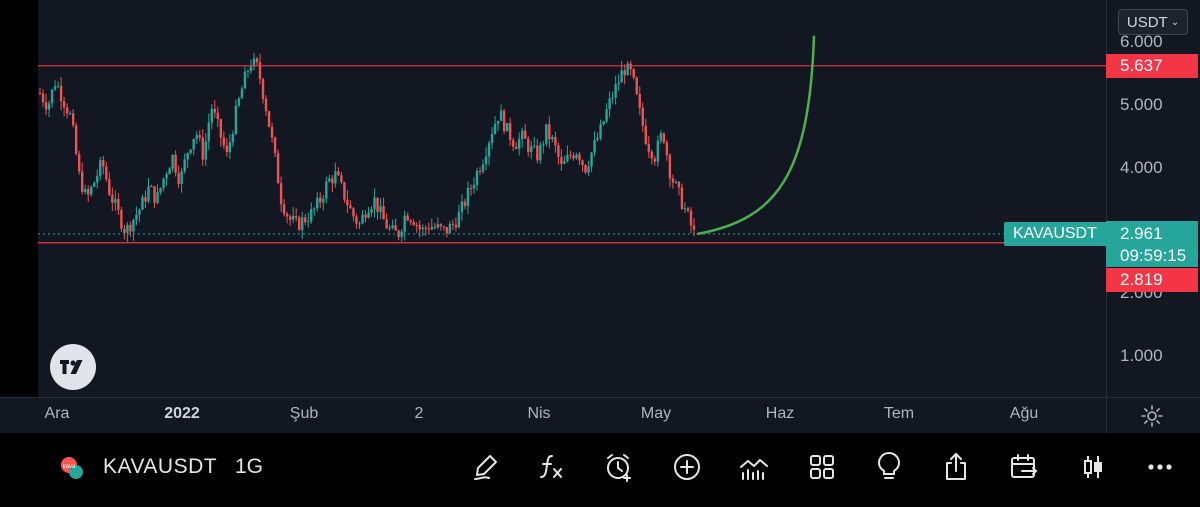 Image resolution: width=1200 pixels, height=507 pixels. Describe the element at coordinates (619, 467) in the screenshot. I see `alerts-icon` at that location.